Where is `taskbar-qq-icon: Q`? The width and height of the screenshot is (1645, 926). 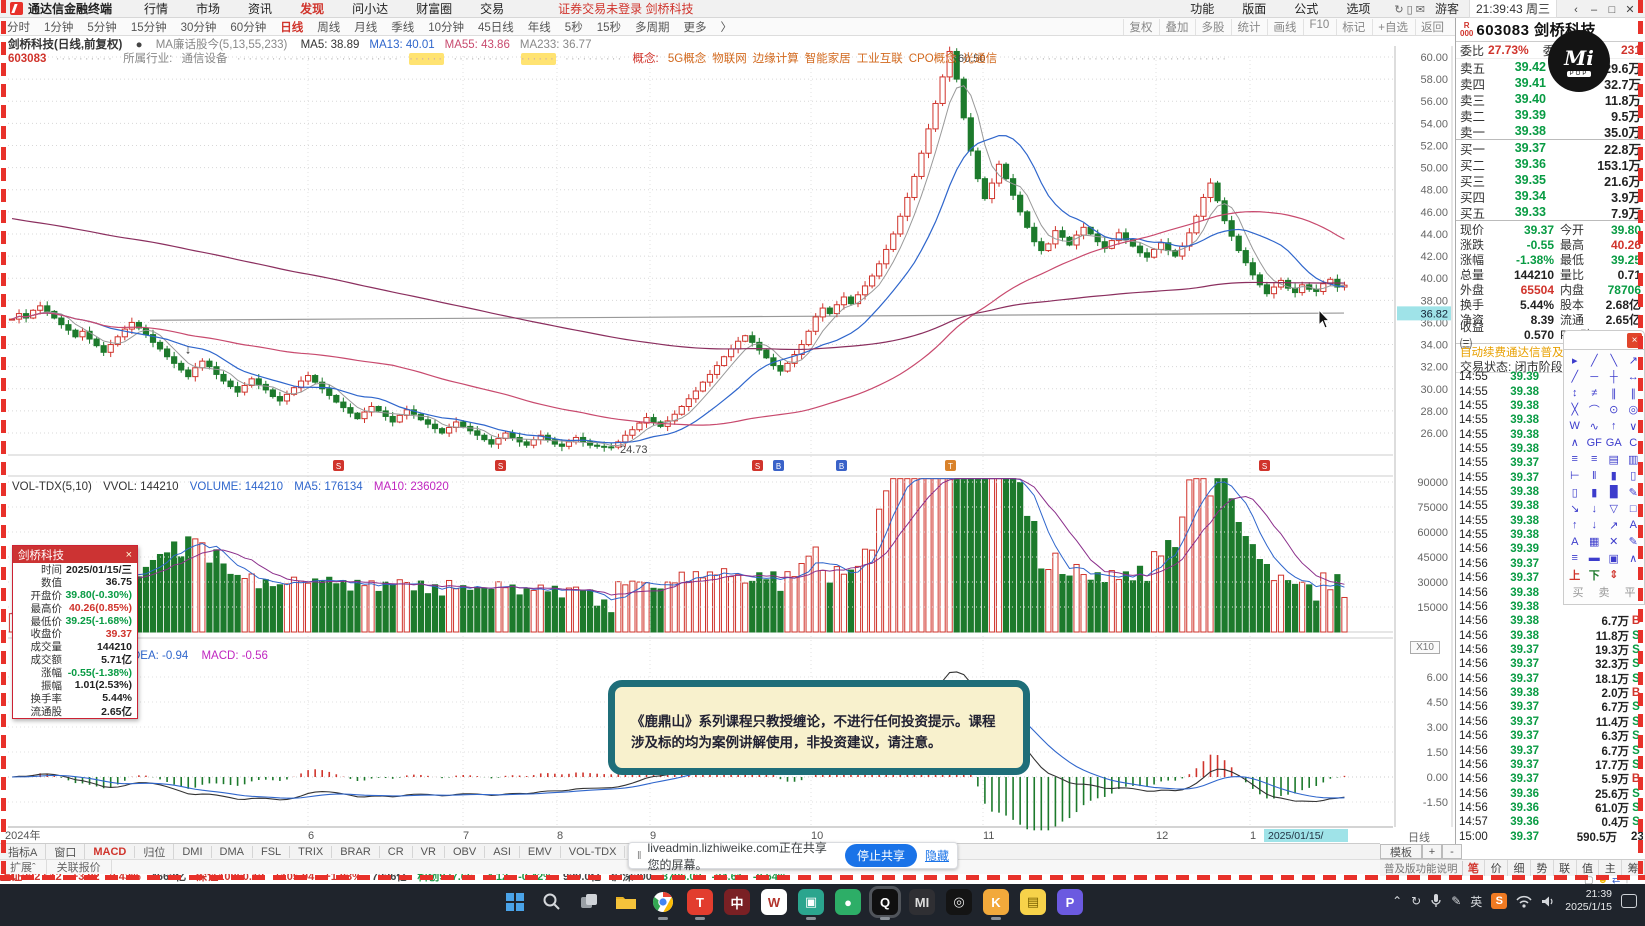 taskbar-qq-icon: Q is located at coordinates (885, 903).